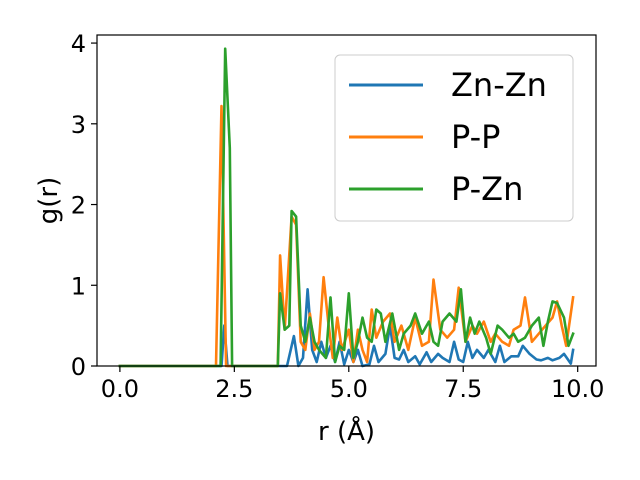 Image resolution: width=640 pixels, height=480 pixels. I want to click on legend-box, so click(454, 138).